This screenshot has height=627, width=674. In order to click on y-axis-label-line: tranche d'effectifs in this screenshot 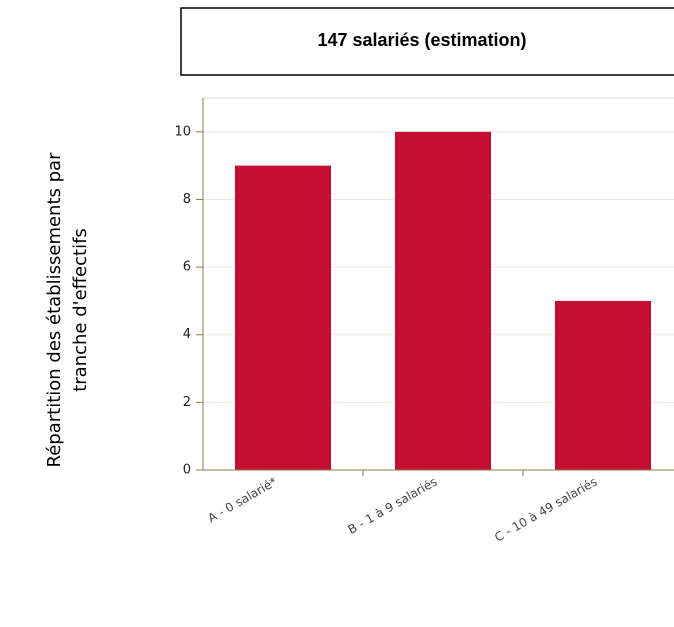, I will do `click(80, 310)`.